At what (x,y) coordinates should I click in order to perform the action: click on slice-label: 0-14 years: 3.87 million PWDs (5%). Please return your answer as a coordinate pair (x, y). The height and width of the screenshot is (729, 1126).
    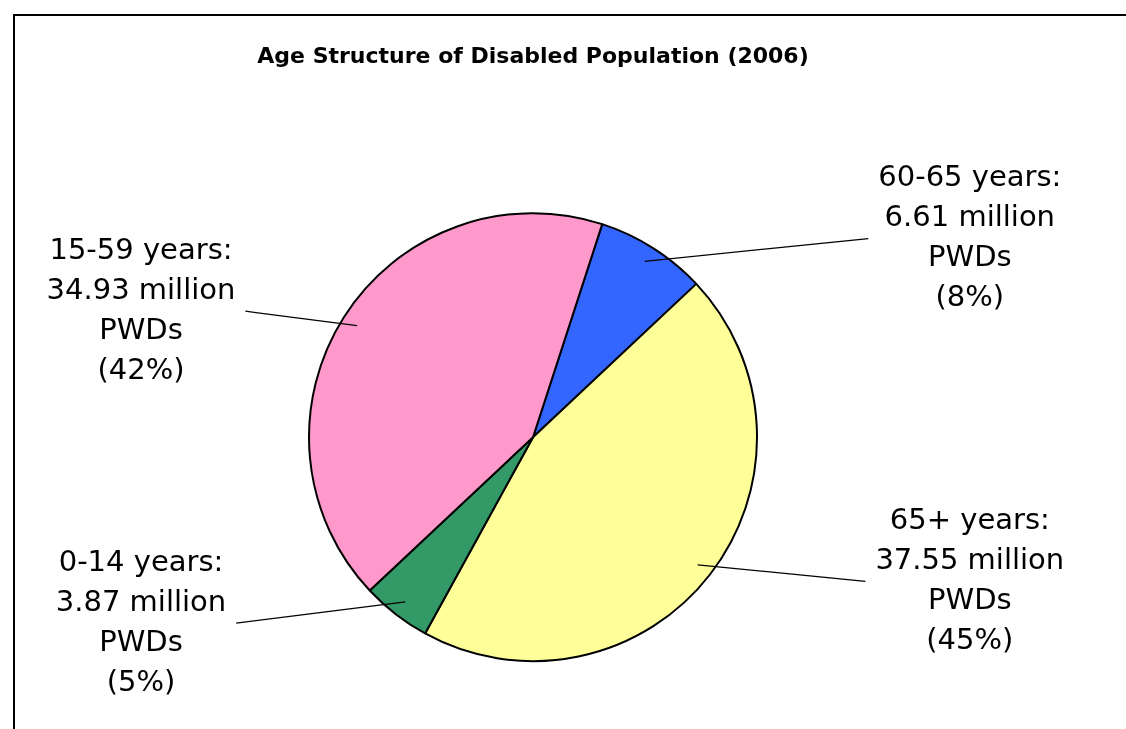
    Looking at the image, I should click on (141, 620).